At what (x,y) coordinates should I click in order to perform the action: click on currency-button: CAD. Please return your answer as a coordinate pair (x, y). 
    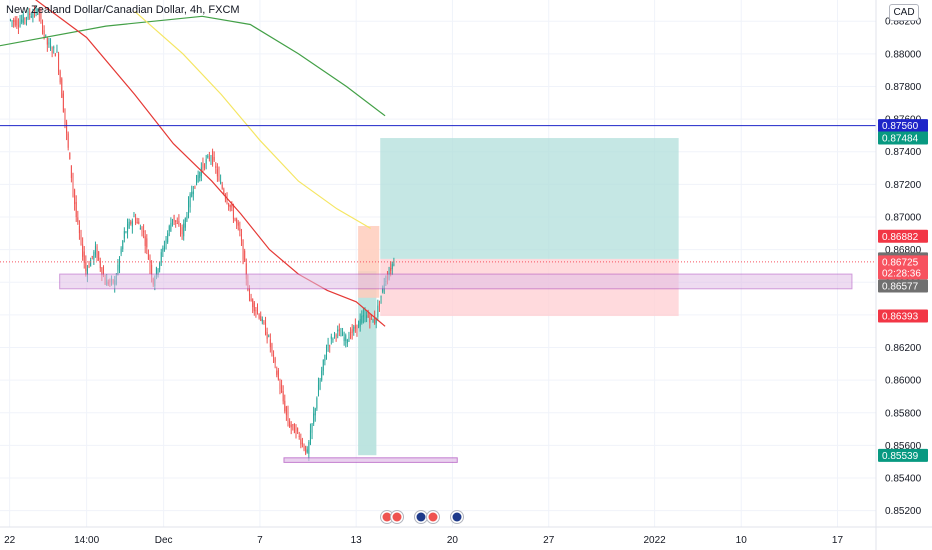
    Looking at the image, I should click on (904, 12).